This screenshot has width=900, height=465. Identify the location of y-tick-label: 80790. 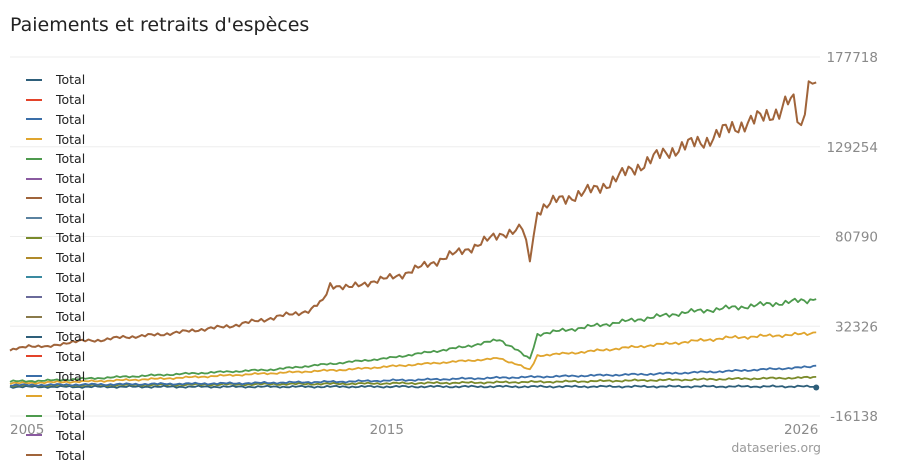
(856, 238).